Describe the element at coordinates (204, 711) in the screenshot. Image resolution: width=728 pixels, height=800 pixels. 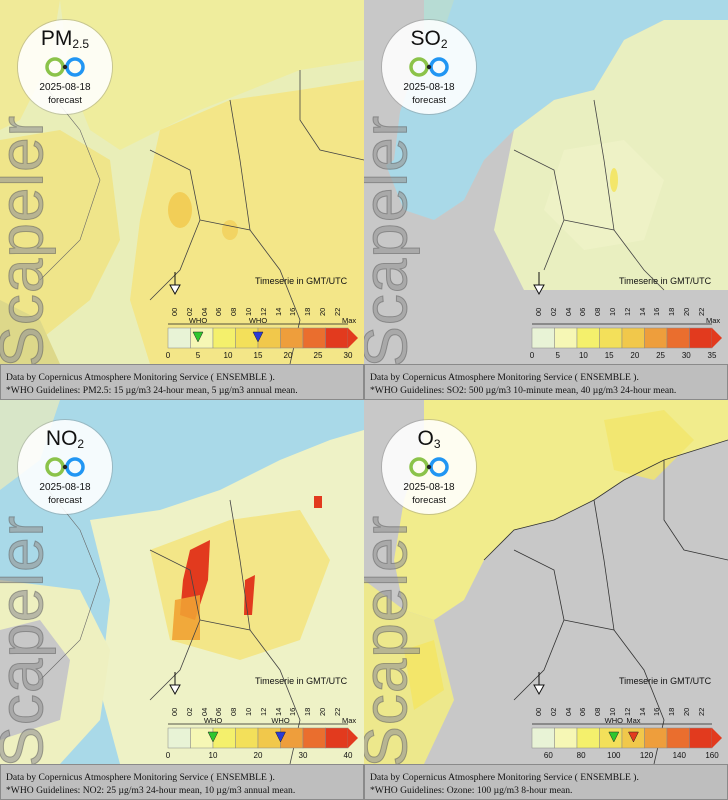
I see `hour-tick-label: 04` at that location.